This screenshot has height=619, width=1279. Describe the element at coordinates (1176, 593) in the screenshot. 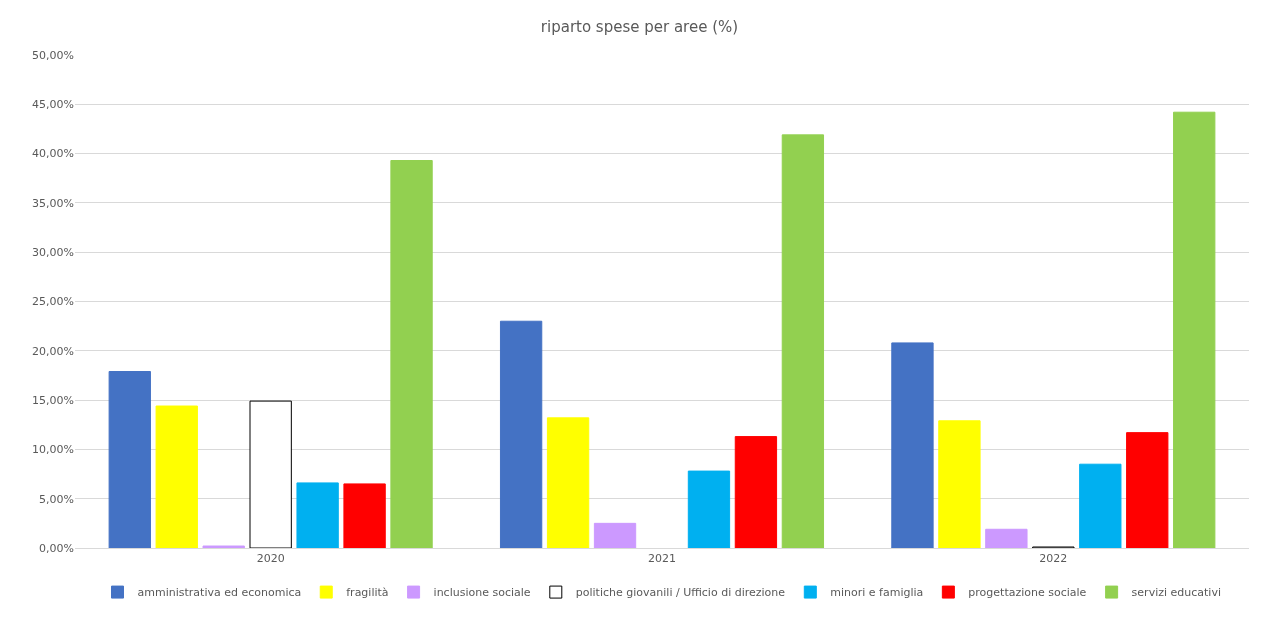

I see `legend-label: servizi educativi` at that location.